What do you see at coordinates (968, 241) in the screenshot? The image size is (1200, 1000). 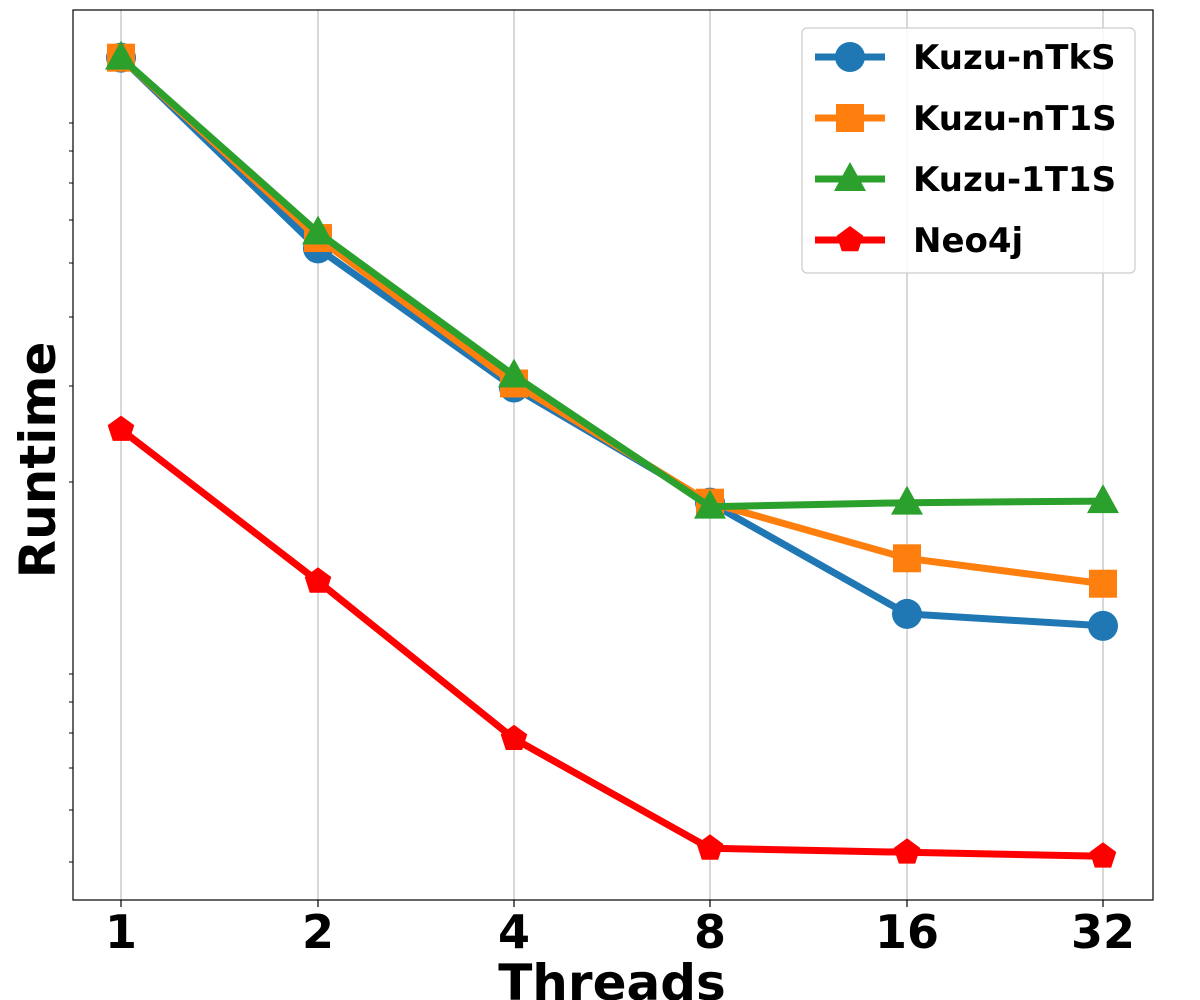 I see `legend-label-neo4j: Neo4j` at bounding box center [968, 241].